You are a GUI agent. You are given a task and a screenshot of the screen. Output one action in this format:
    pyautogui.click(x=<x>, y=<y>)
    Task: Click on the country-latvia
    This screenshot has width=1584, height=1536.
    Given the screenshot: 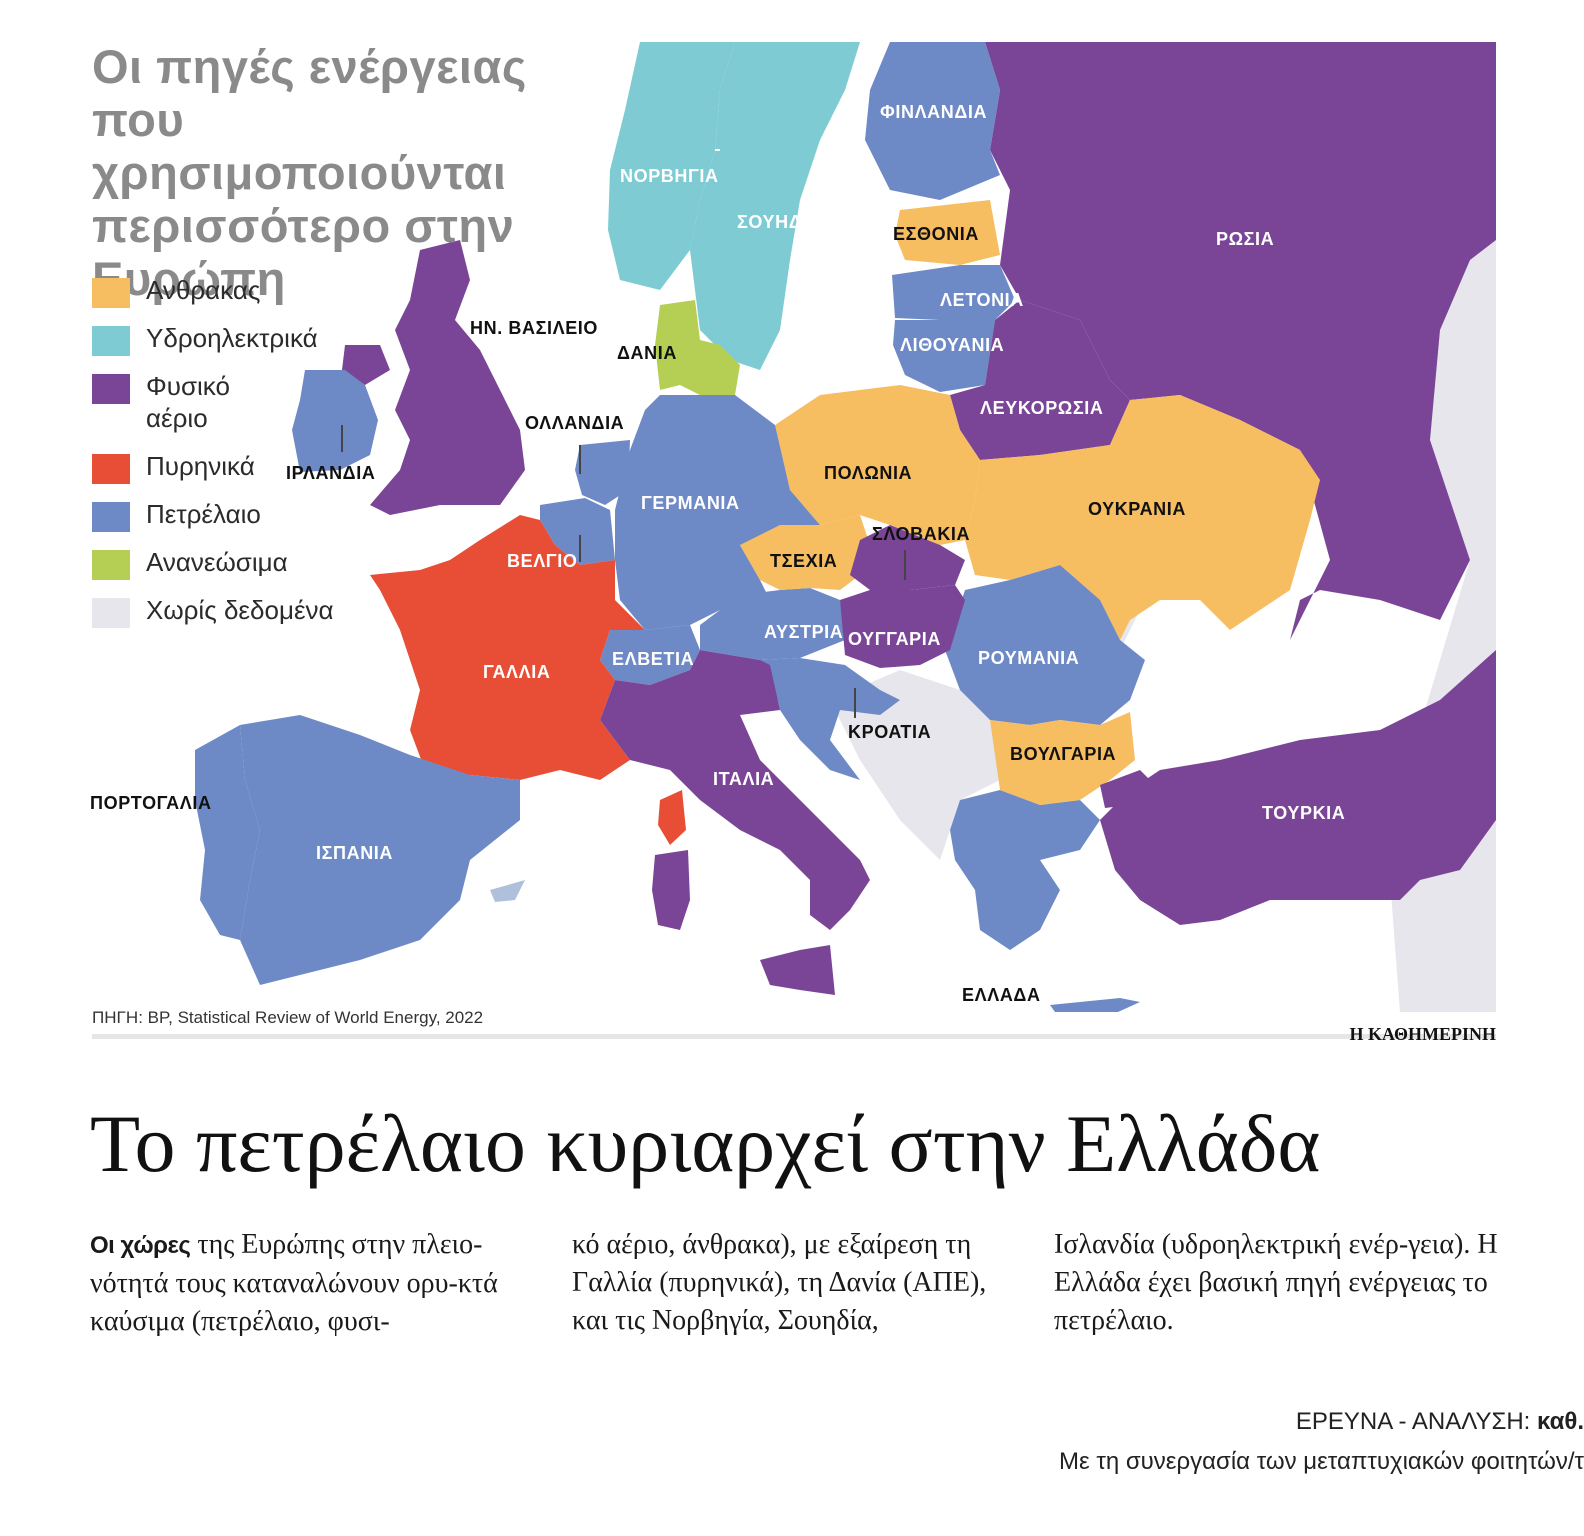 What is the action you would take?
    pyautogui.click(x=953, y=292)
    